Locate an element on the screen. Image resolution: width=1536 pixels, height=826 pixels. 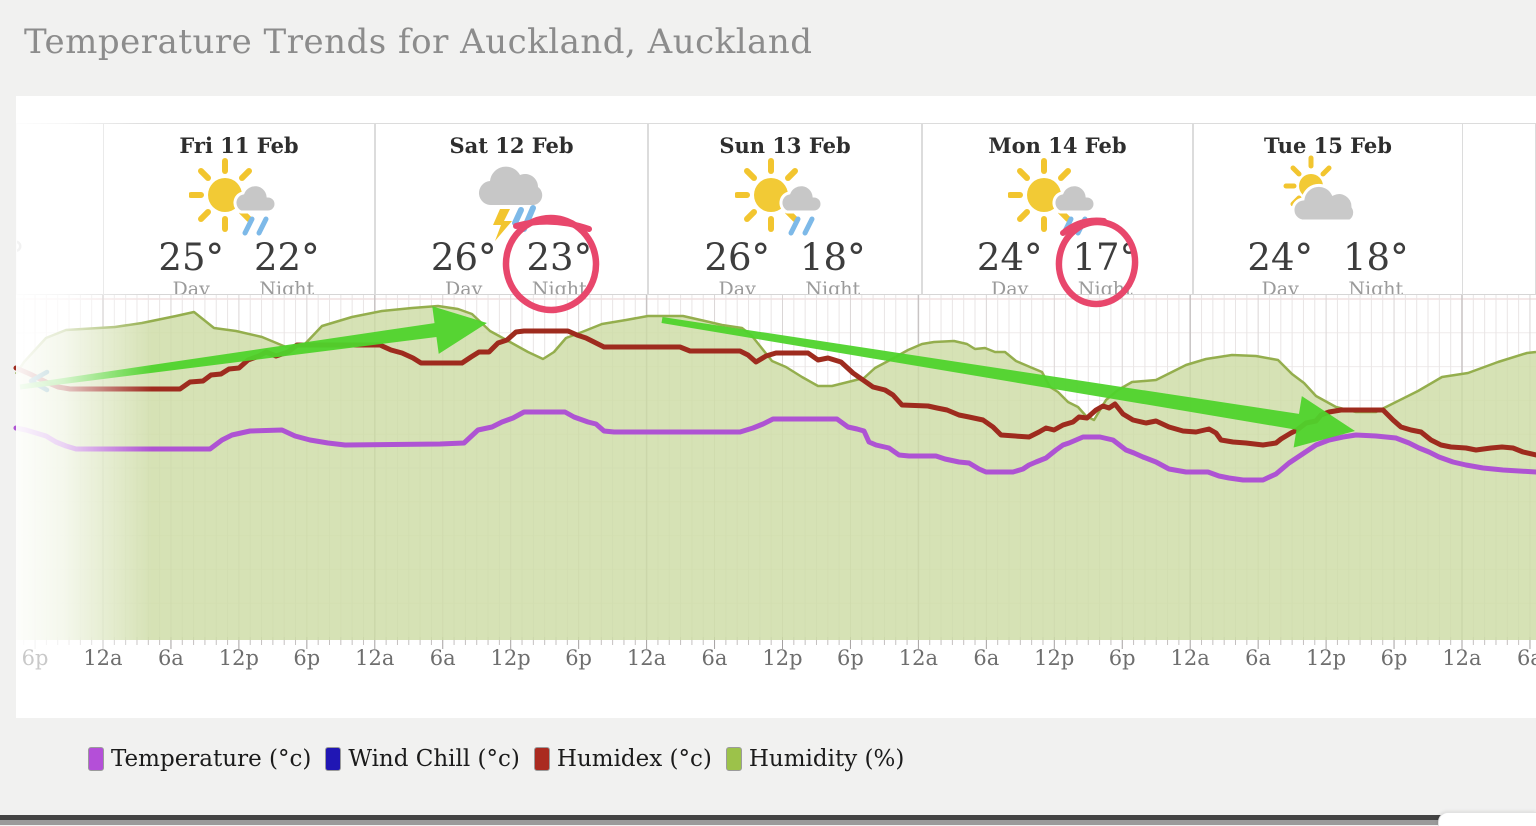
day-column-sat: Sat 12 Feb 26° Day 23° Night is located at coordinates (511, 209).